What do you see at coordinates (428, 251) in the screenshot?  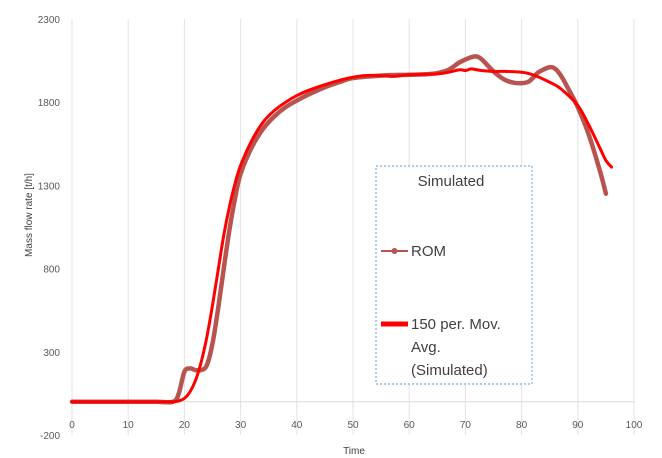 I see `legend-rom-label: ROM` at bounding box center [428, 251].